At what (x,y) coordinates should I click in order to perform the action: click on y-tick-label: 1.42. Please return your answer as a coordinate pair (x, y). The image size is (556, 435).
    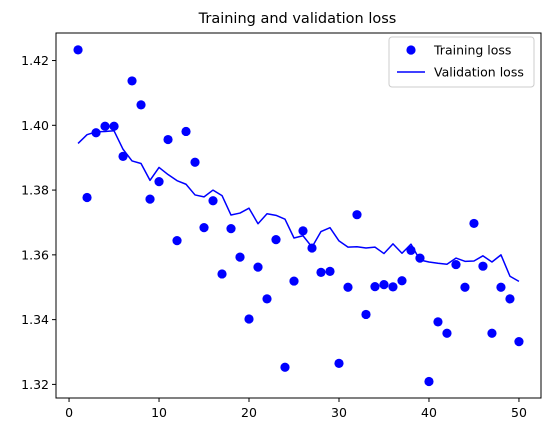
    Looking at the image, I should click on (35, 60).